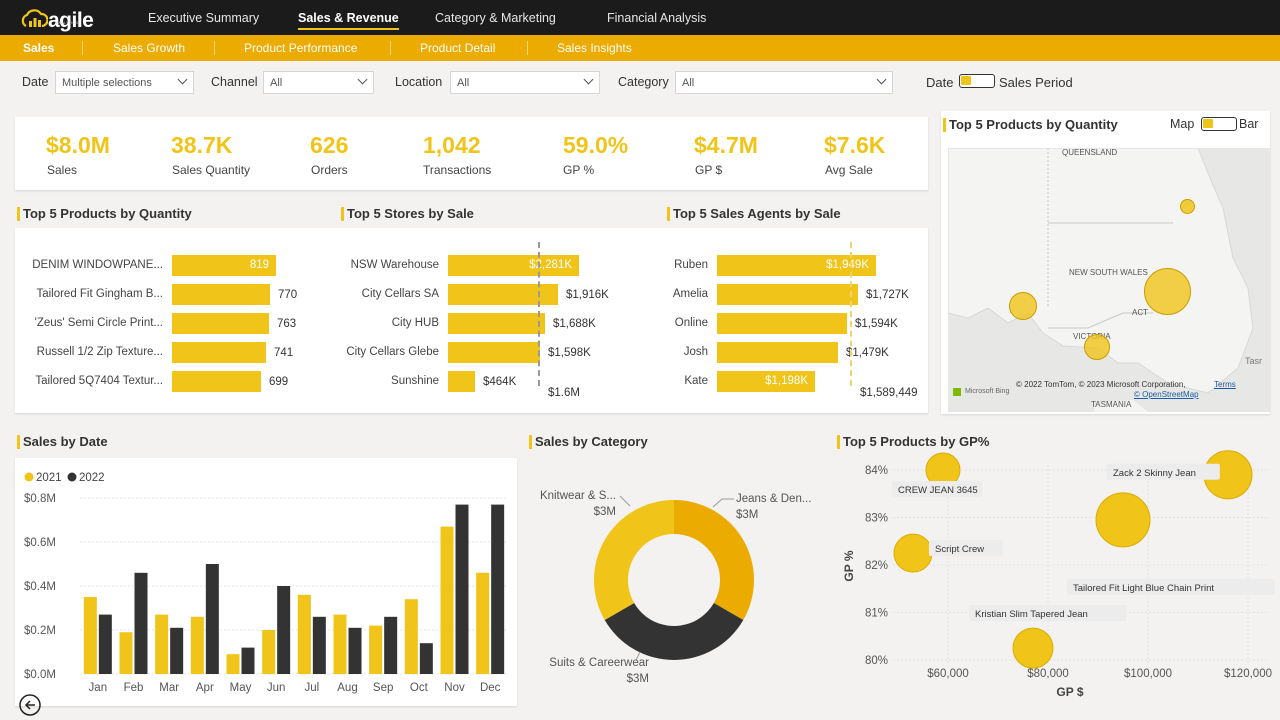 The height and width of the screenshot is (720, 1280). What do you see at coordinates (690, 294) in the screenshot?
I see `top_agents-label: Amelia` at bounding box center [690, 294].